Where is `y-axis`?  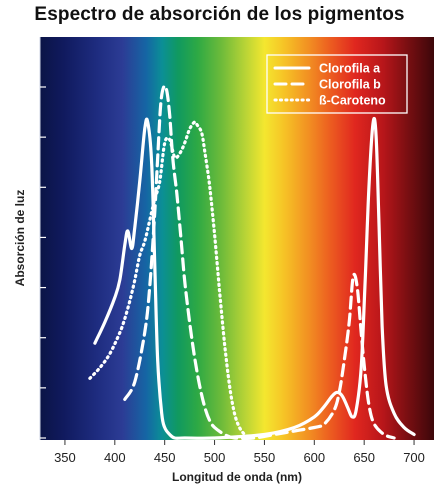
y-axis is located at coordinates (42, 238).